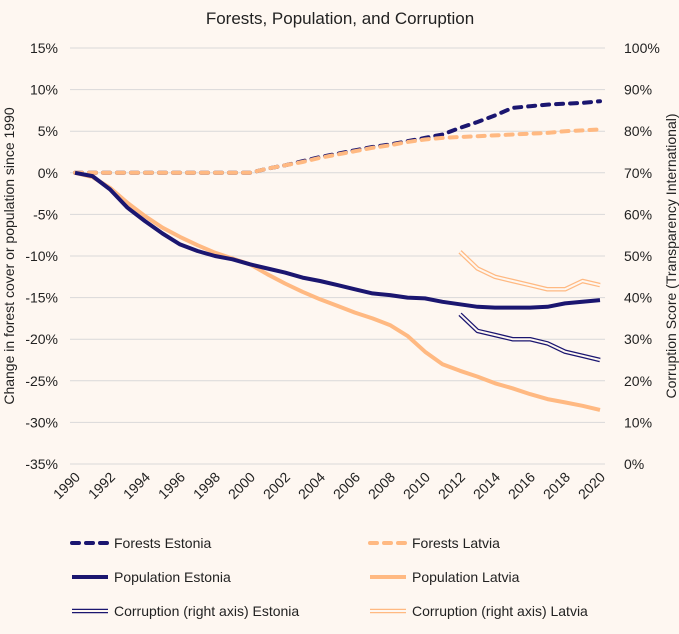 The width and height of the screenshot is (679, 634). I want to click on x-tick-label: 1998, so click(206, 485).